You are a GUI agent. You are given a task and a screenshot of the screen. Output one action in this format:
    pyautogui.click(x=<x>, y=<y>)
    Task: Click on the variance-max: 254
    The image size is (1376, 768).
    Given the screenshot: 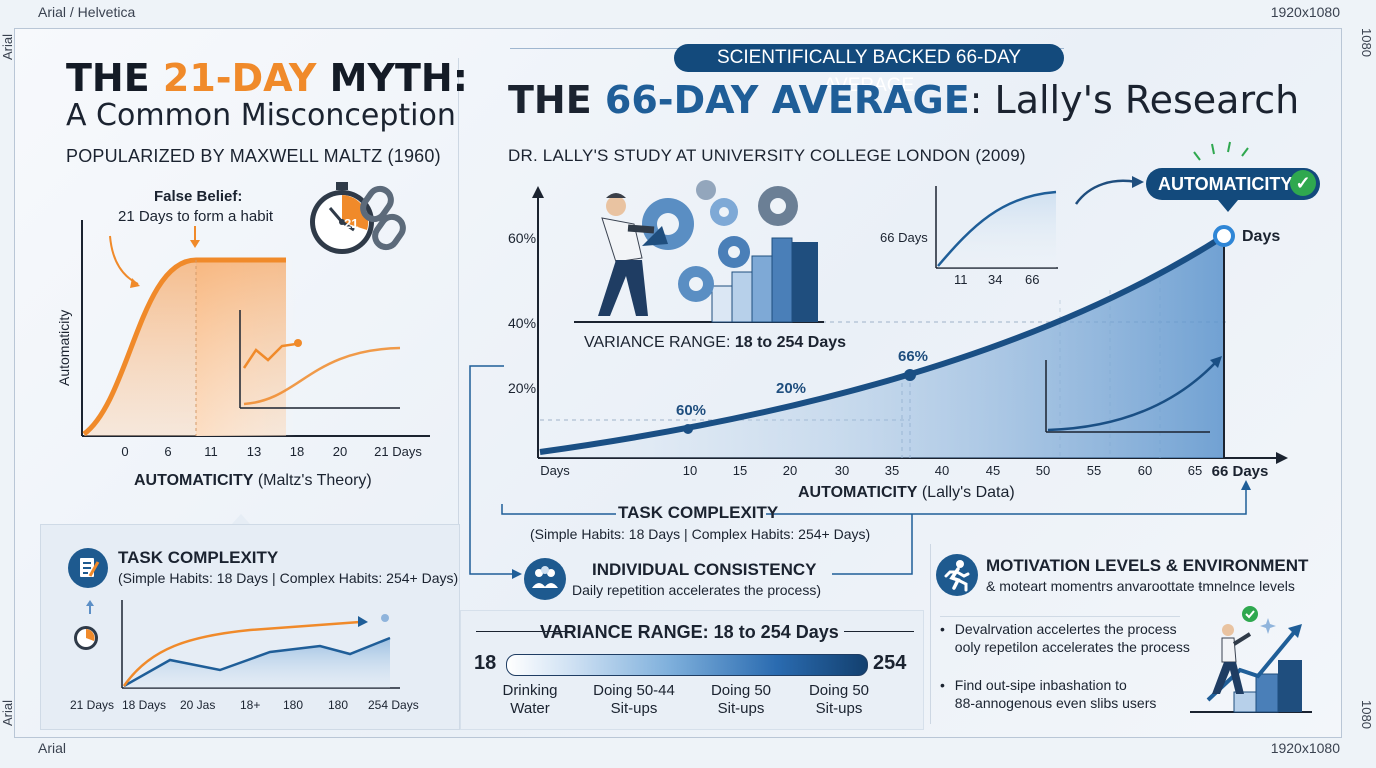 What is the action you would take?
    pyautogui.click(x=890, y=663)
    